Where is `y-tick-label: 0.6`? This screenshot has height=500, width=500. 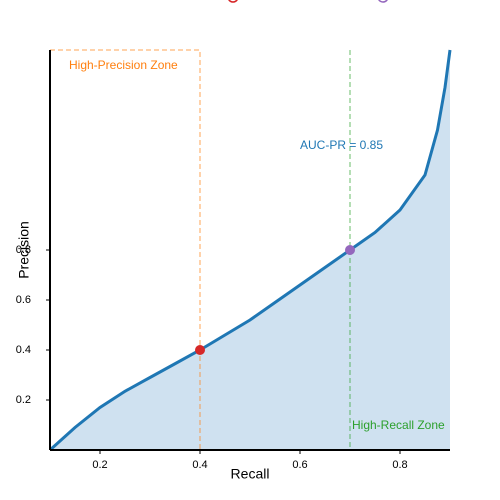
y-tick-label: 0.6 is located at coordinates (23, 300).